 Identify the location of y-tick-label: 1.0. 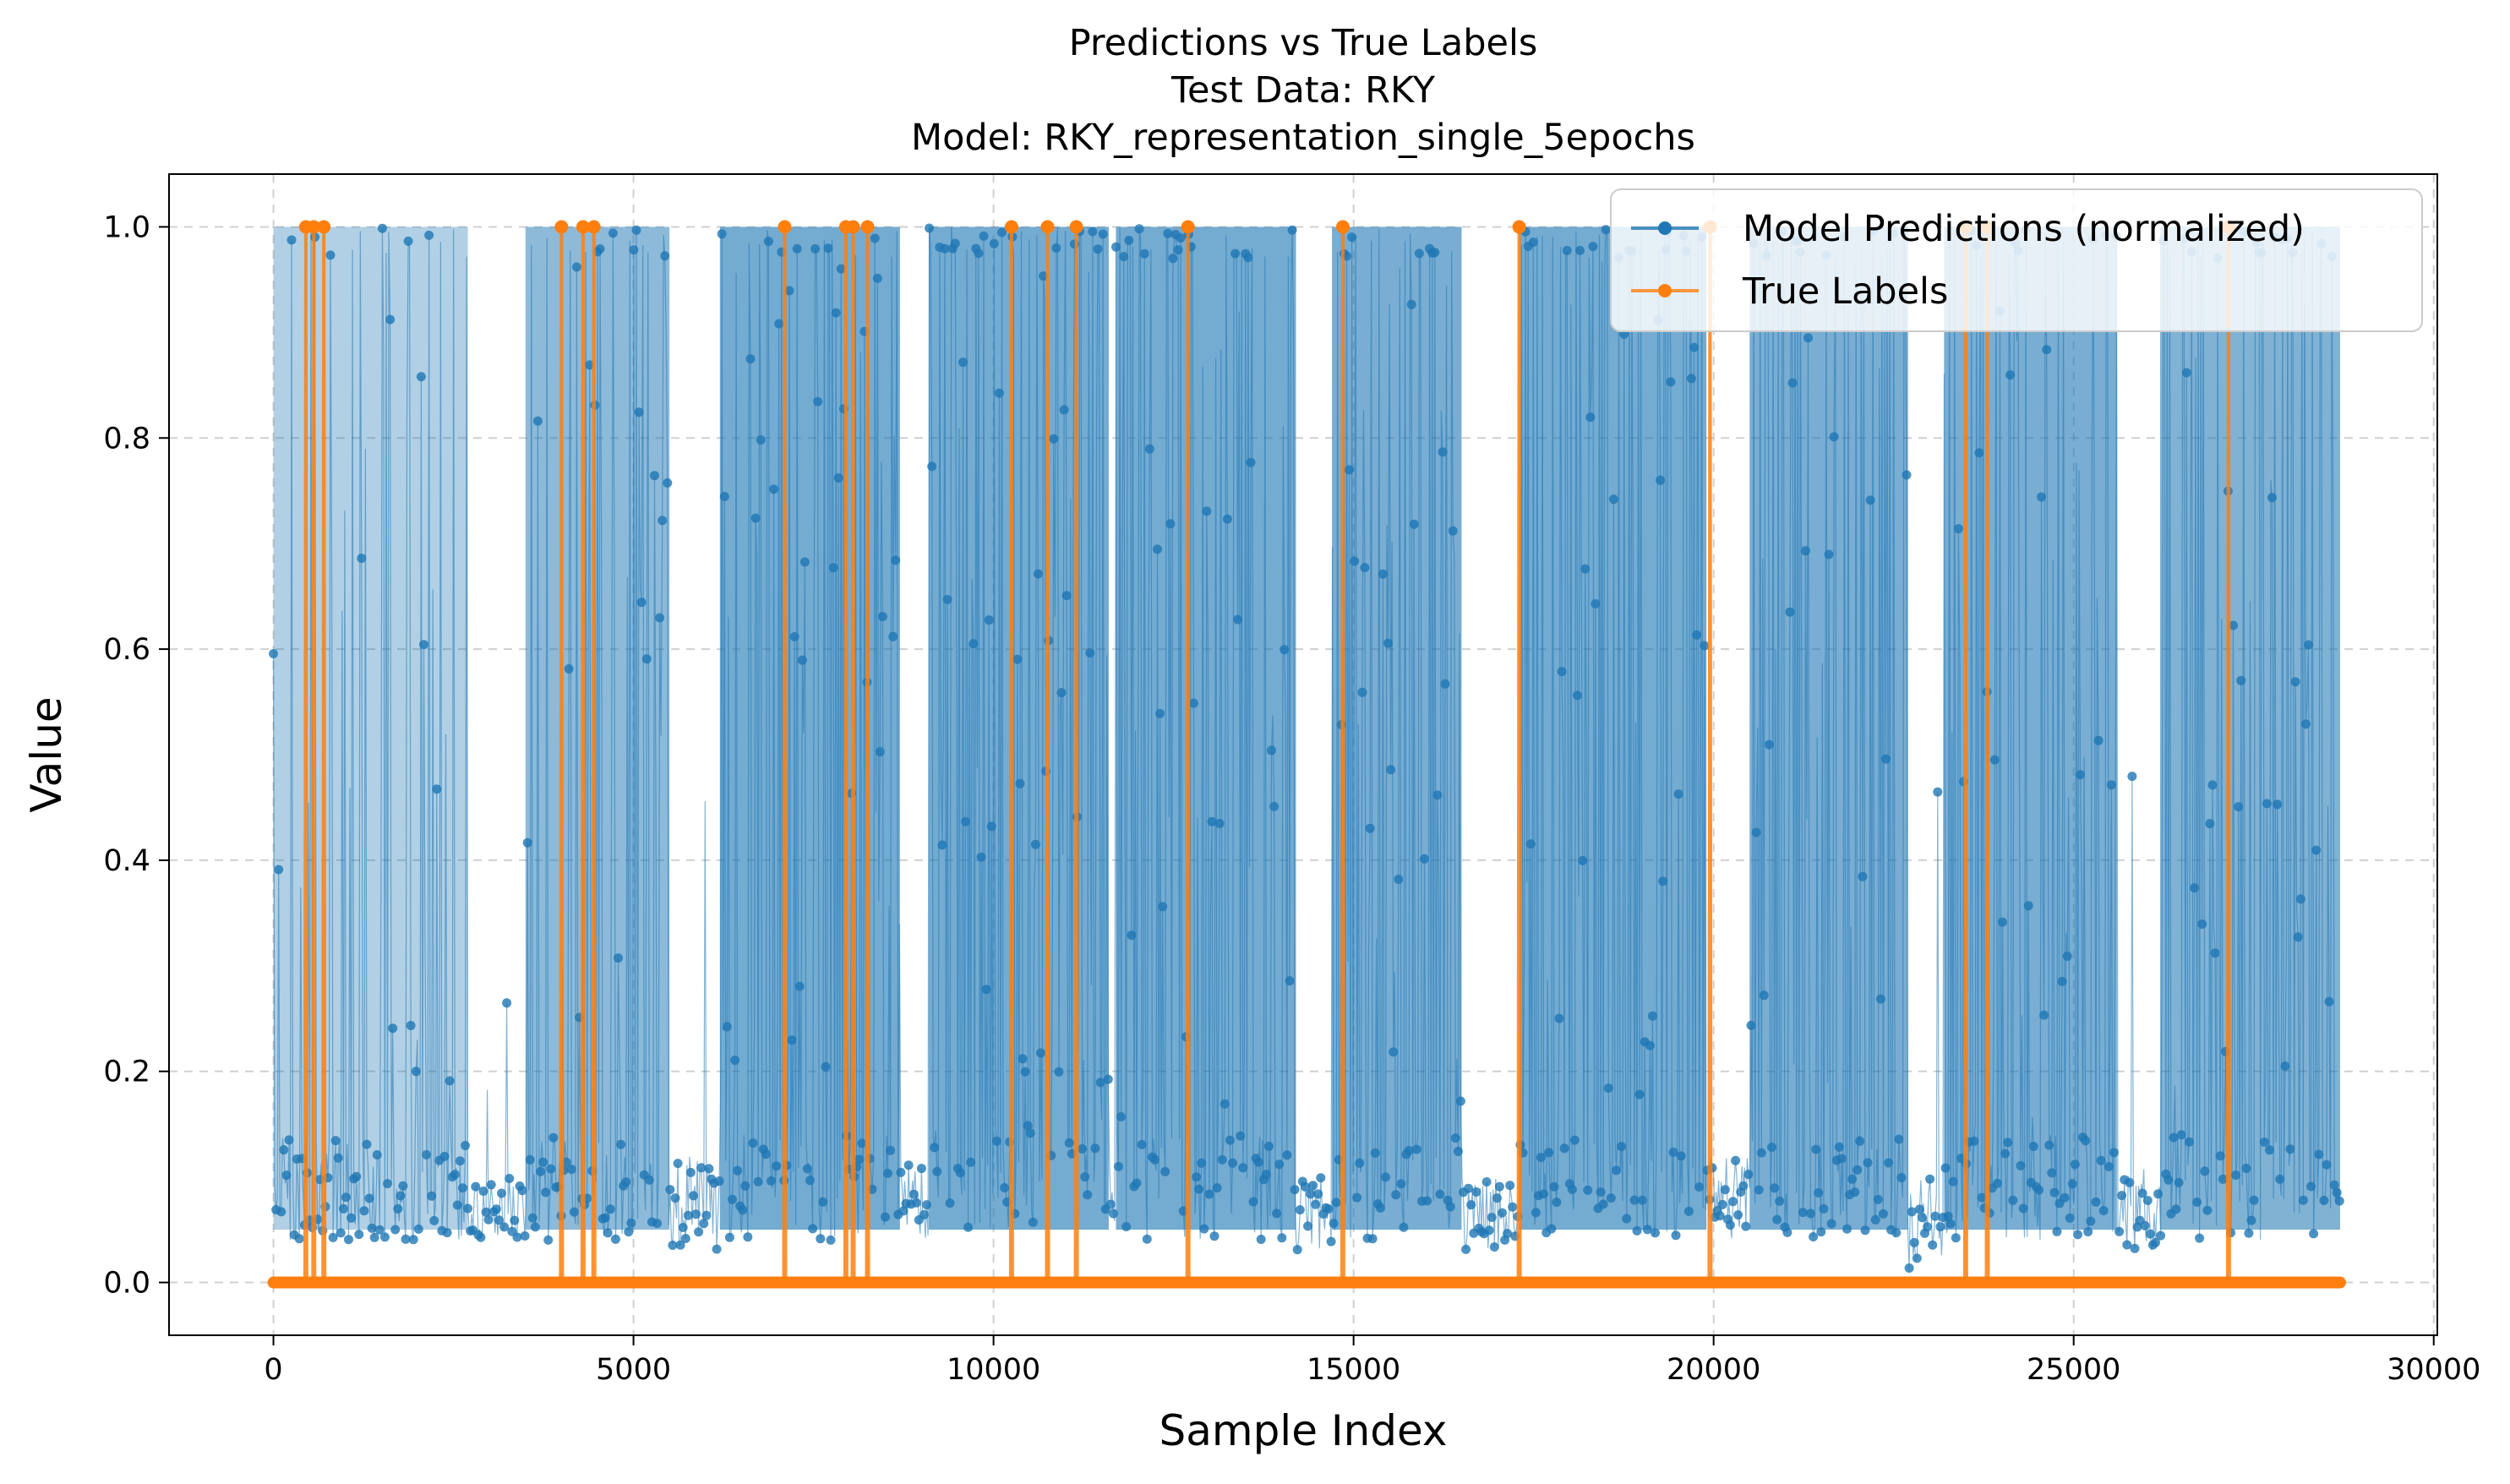
(127, 227).